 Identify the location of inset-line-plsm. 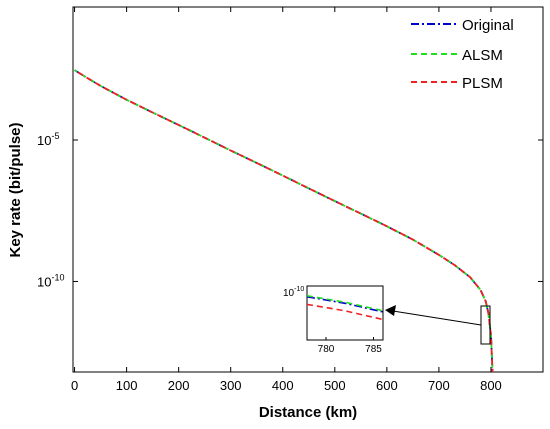
(345, 312).